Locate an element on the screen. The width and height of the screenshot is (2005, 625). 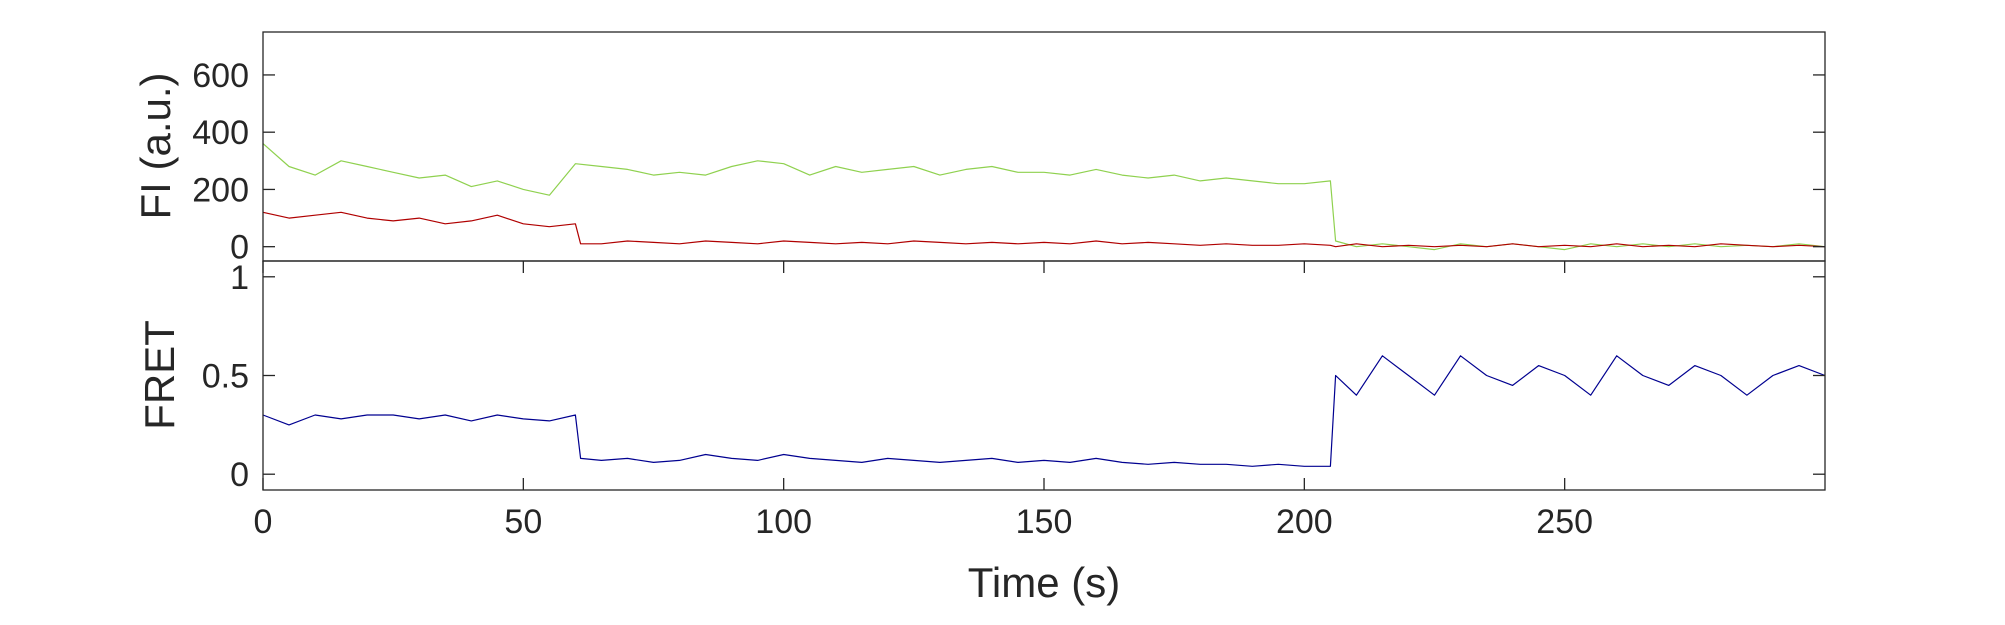
x-axis-label: Time (s) is located at coordinates (1044, 582).